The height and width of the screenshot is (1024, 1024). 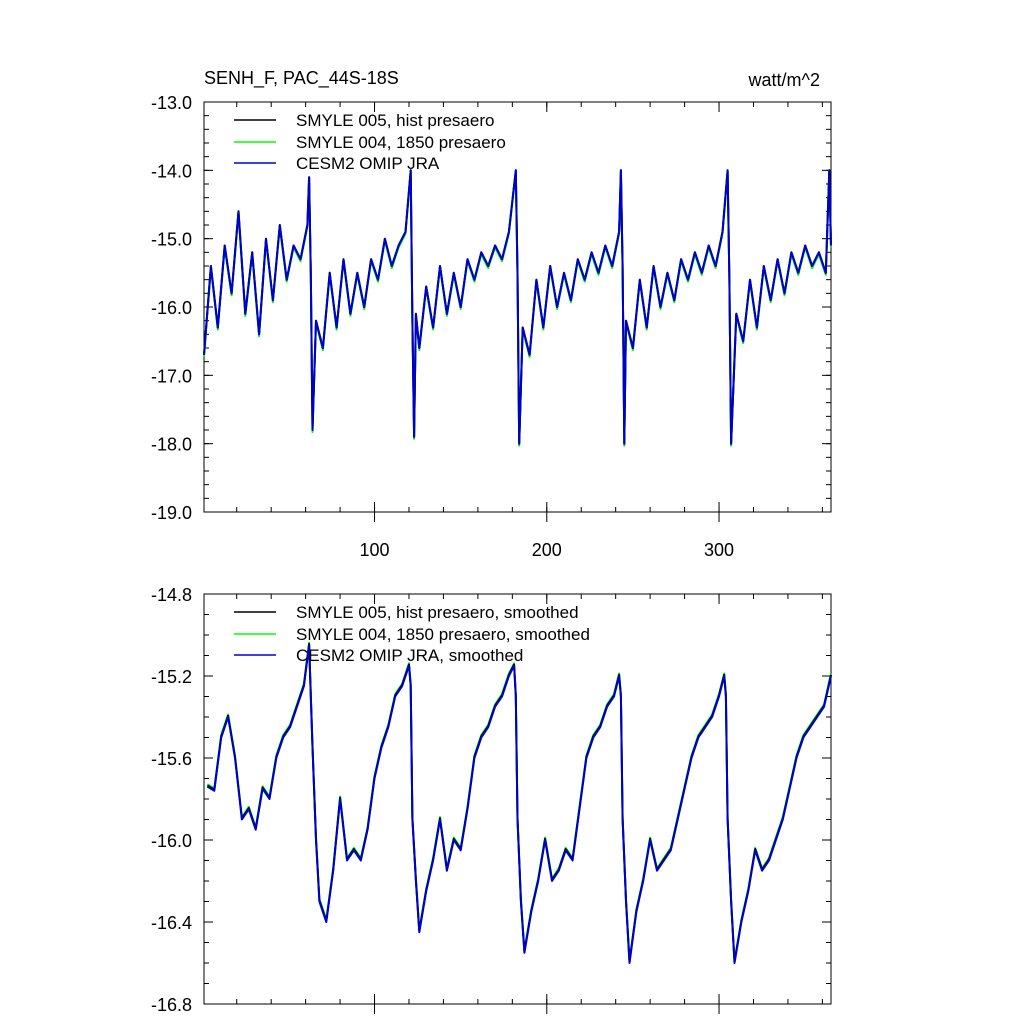 What do you see at coordinates (784, 80) in the screenshot?
I see `top-chart-units: watt/m^2` at bounding box center [784, 80].